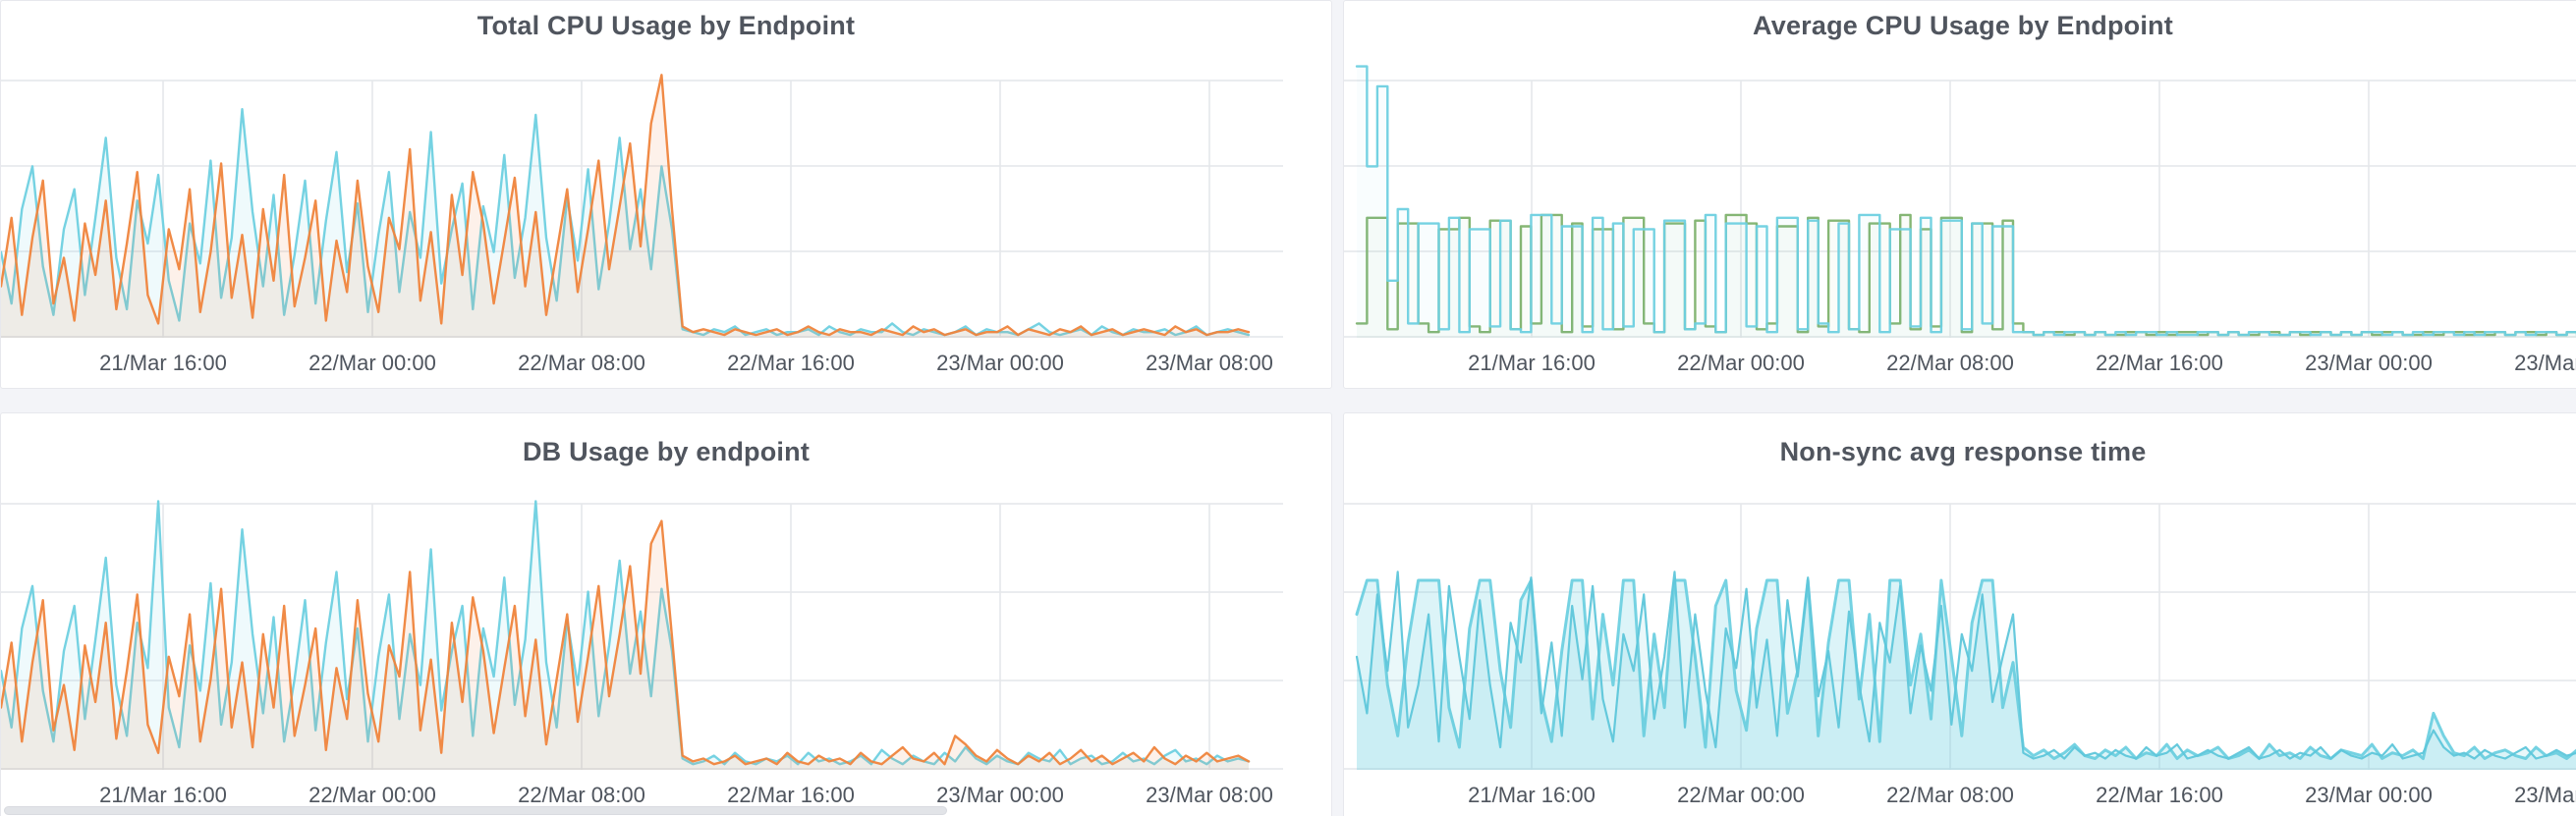 The height and width of the screenshot is (816, 2576). Describe the element at coordinates (475, 810) in the screenshot. I see `horizontal-scrollbar-thumb` at that location.